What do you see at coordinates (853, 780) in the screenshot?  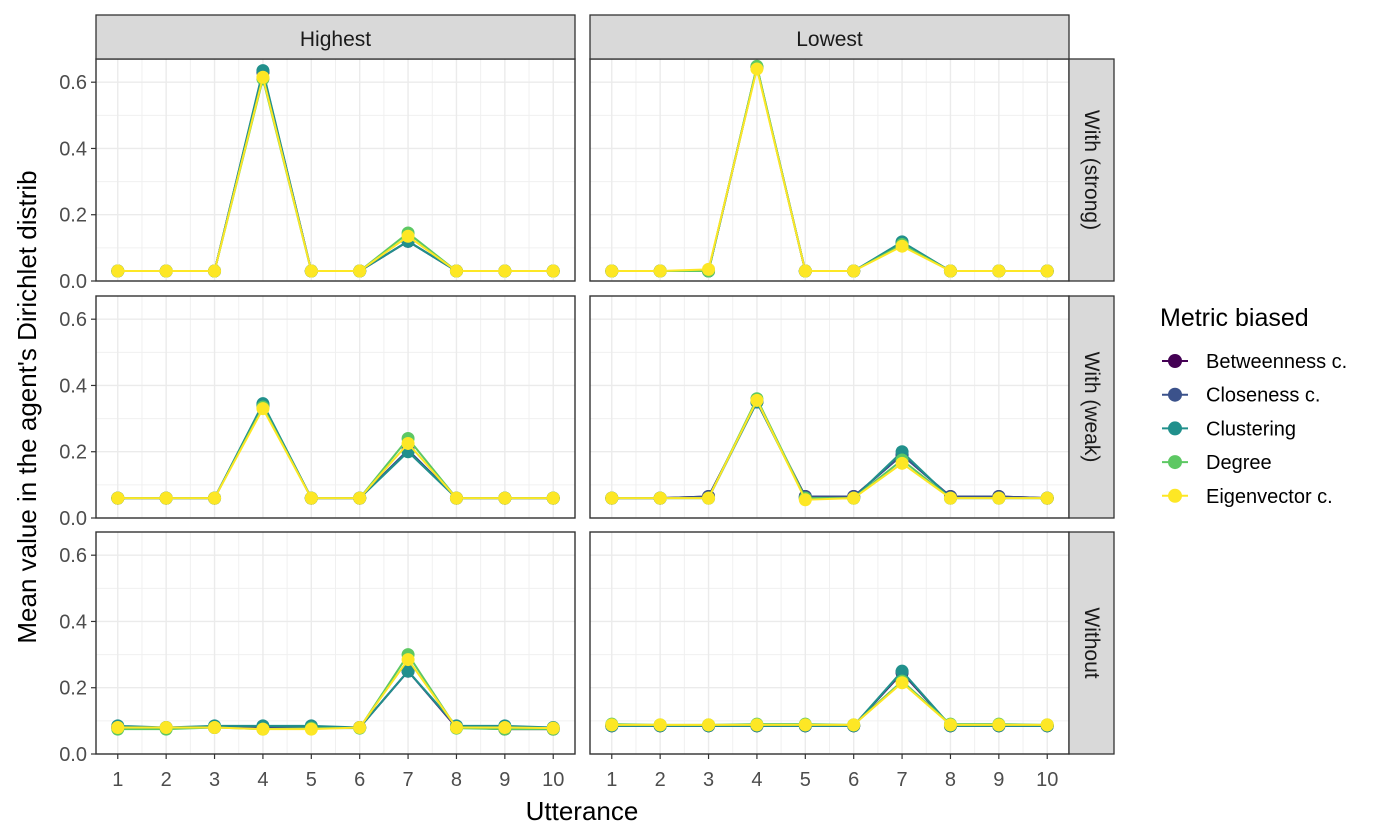 I see `x-tick-label: 6` at bounding box center [853, 780].